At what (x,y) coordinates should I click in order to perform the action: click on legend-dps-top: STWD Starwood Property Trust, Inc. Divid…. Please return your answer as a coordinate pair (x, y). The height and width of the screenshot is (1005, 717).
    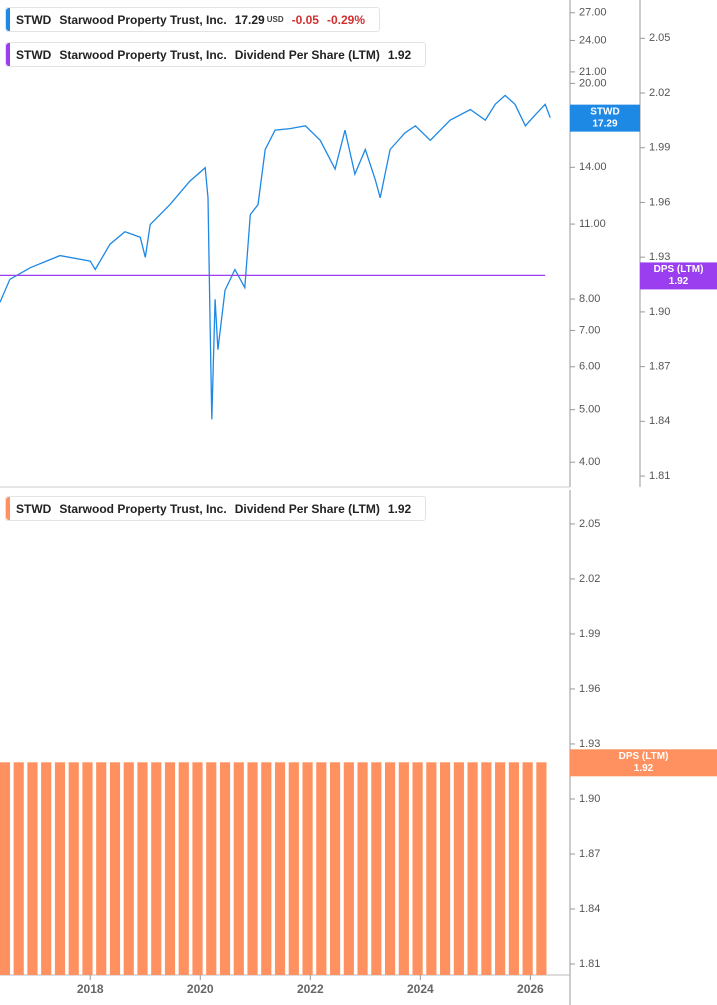
    Looking at the image, I should click on (216, 54).